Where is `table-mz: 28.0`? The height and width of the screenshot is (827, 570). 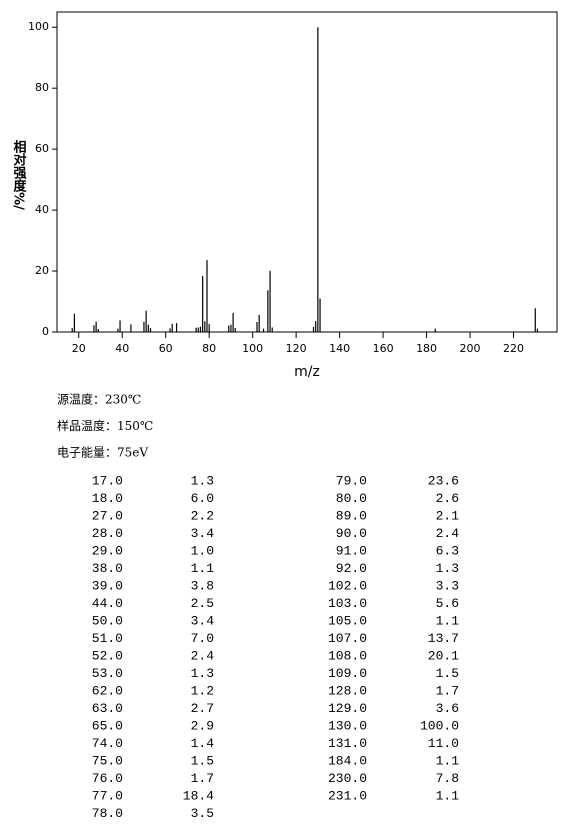 table-mz: 28.0 is located at coordinates (107, 533).